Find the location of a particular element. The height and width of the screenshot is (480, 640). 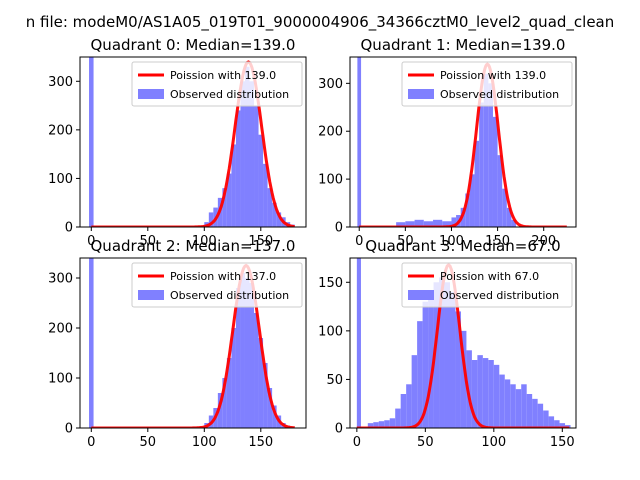

y-tick-label: 150 is located at coordinates (330, 283).